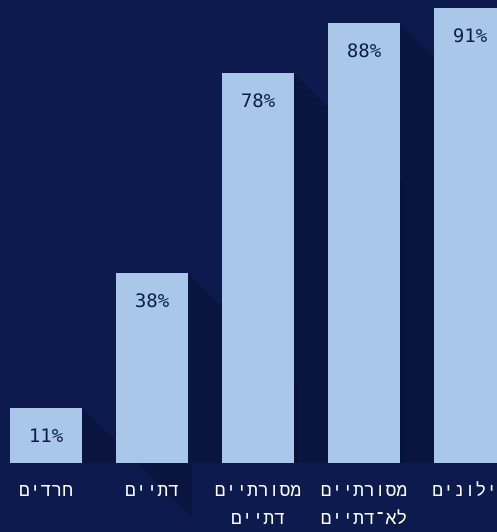 The width and height of the screenshot is (497, 532). Describe the element at coordinates (152, 301) in the screenshot. I see `data-label: 38%` at that location.